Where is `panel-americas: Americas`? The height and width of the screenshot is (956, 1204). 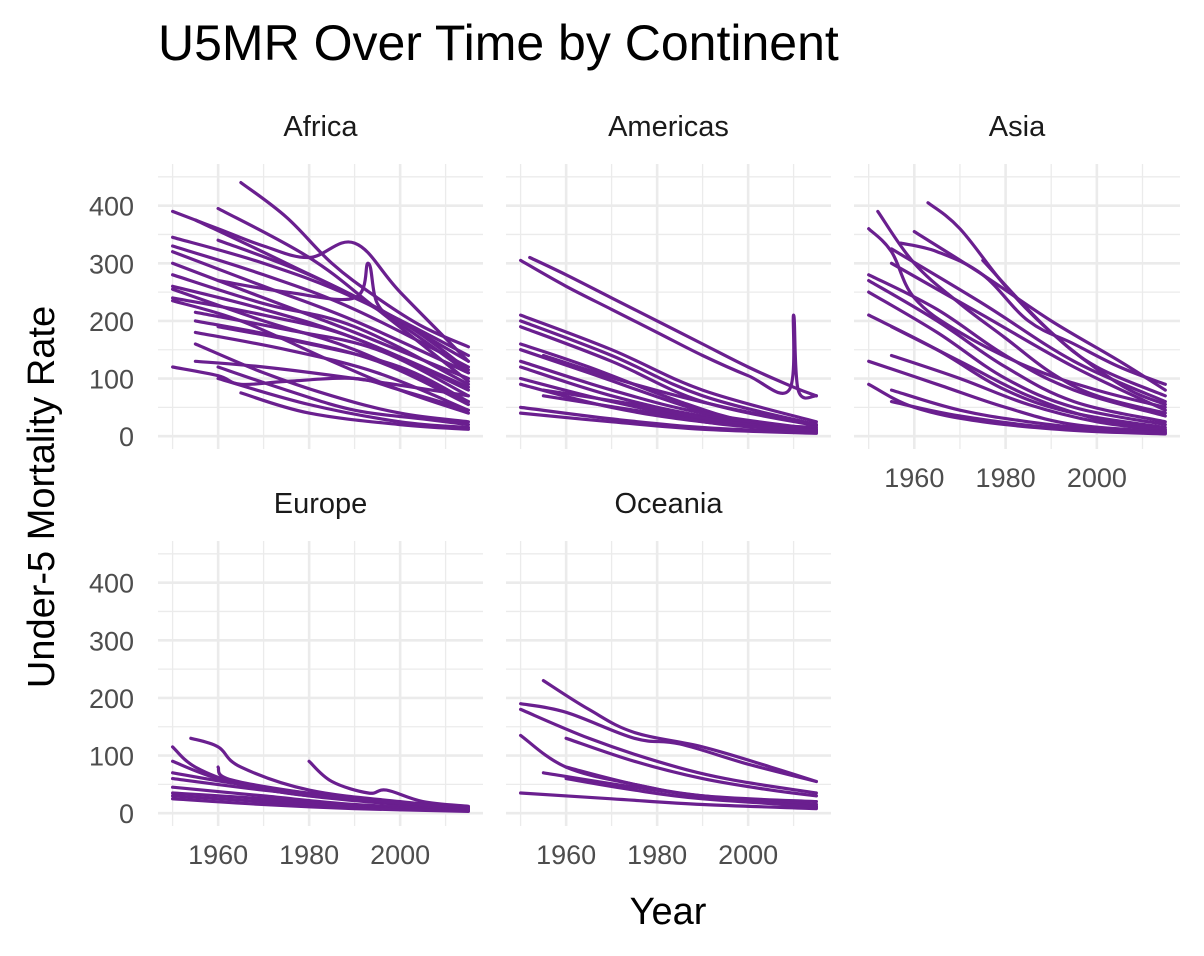 panel-americas: Americas is located at coordinates (668, 280).